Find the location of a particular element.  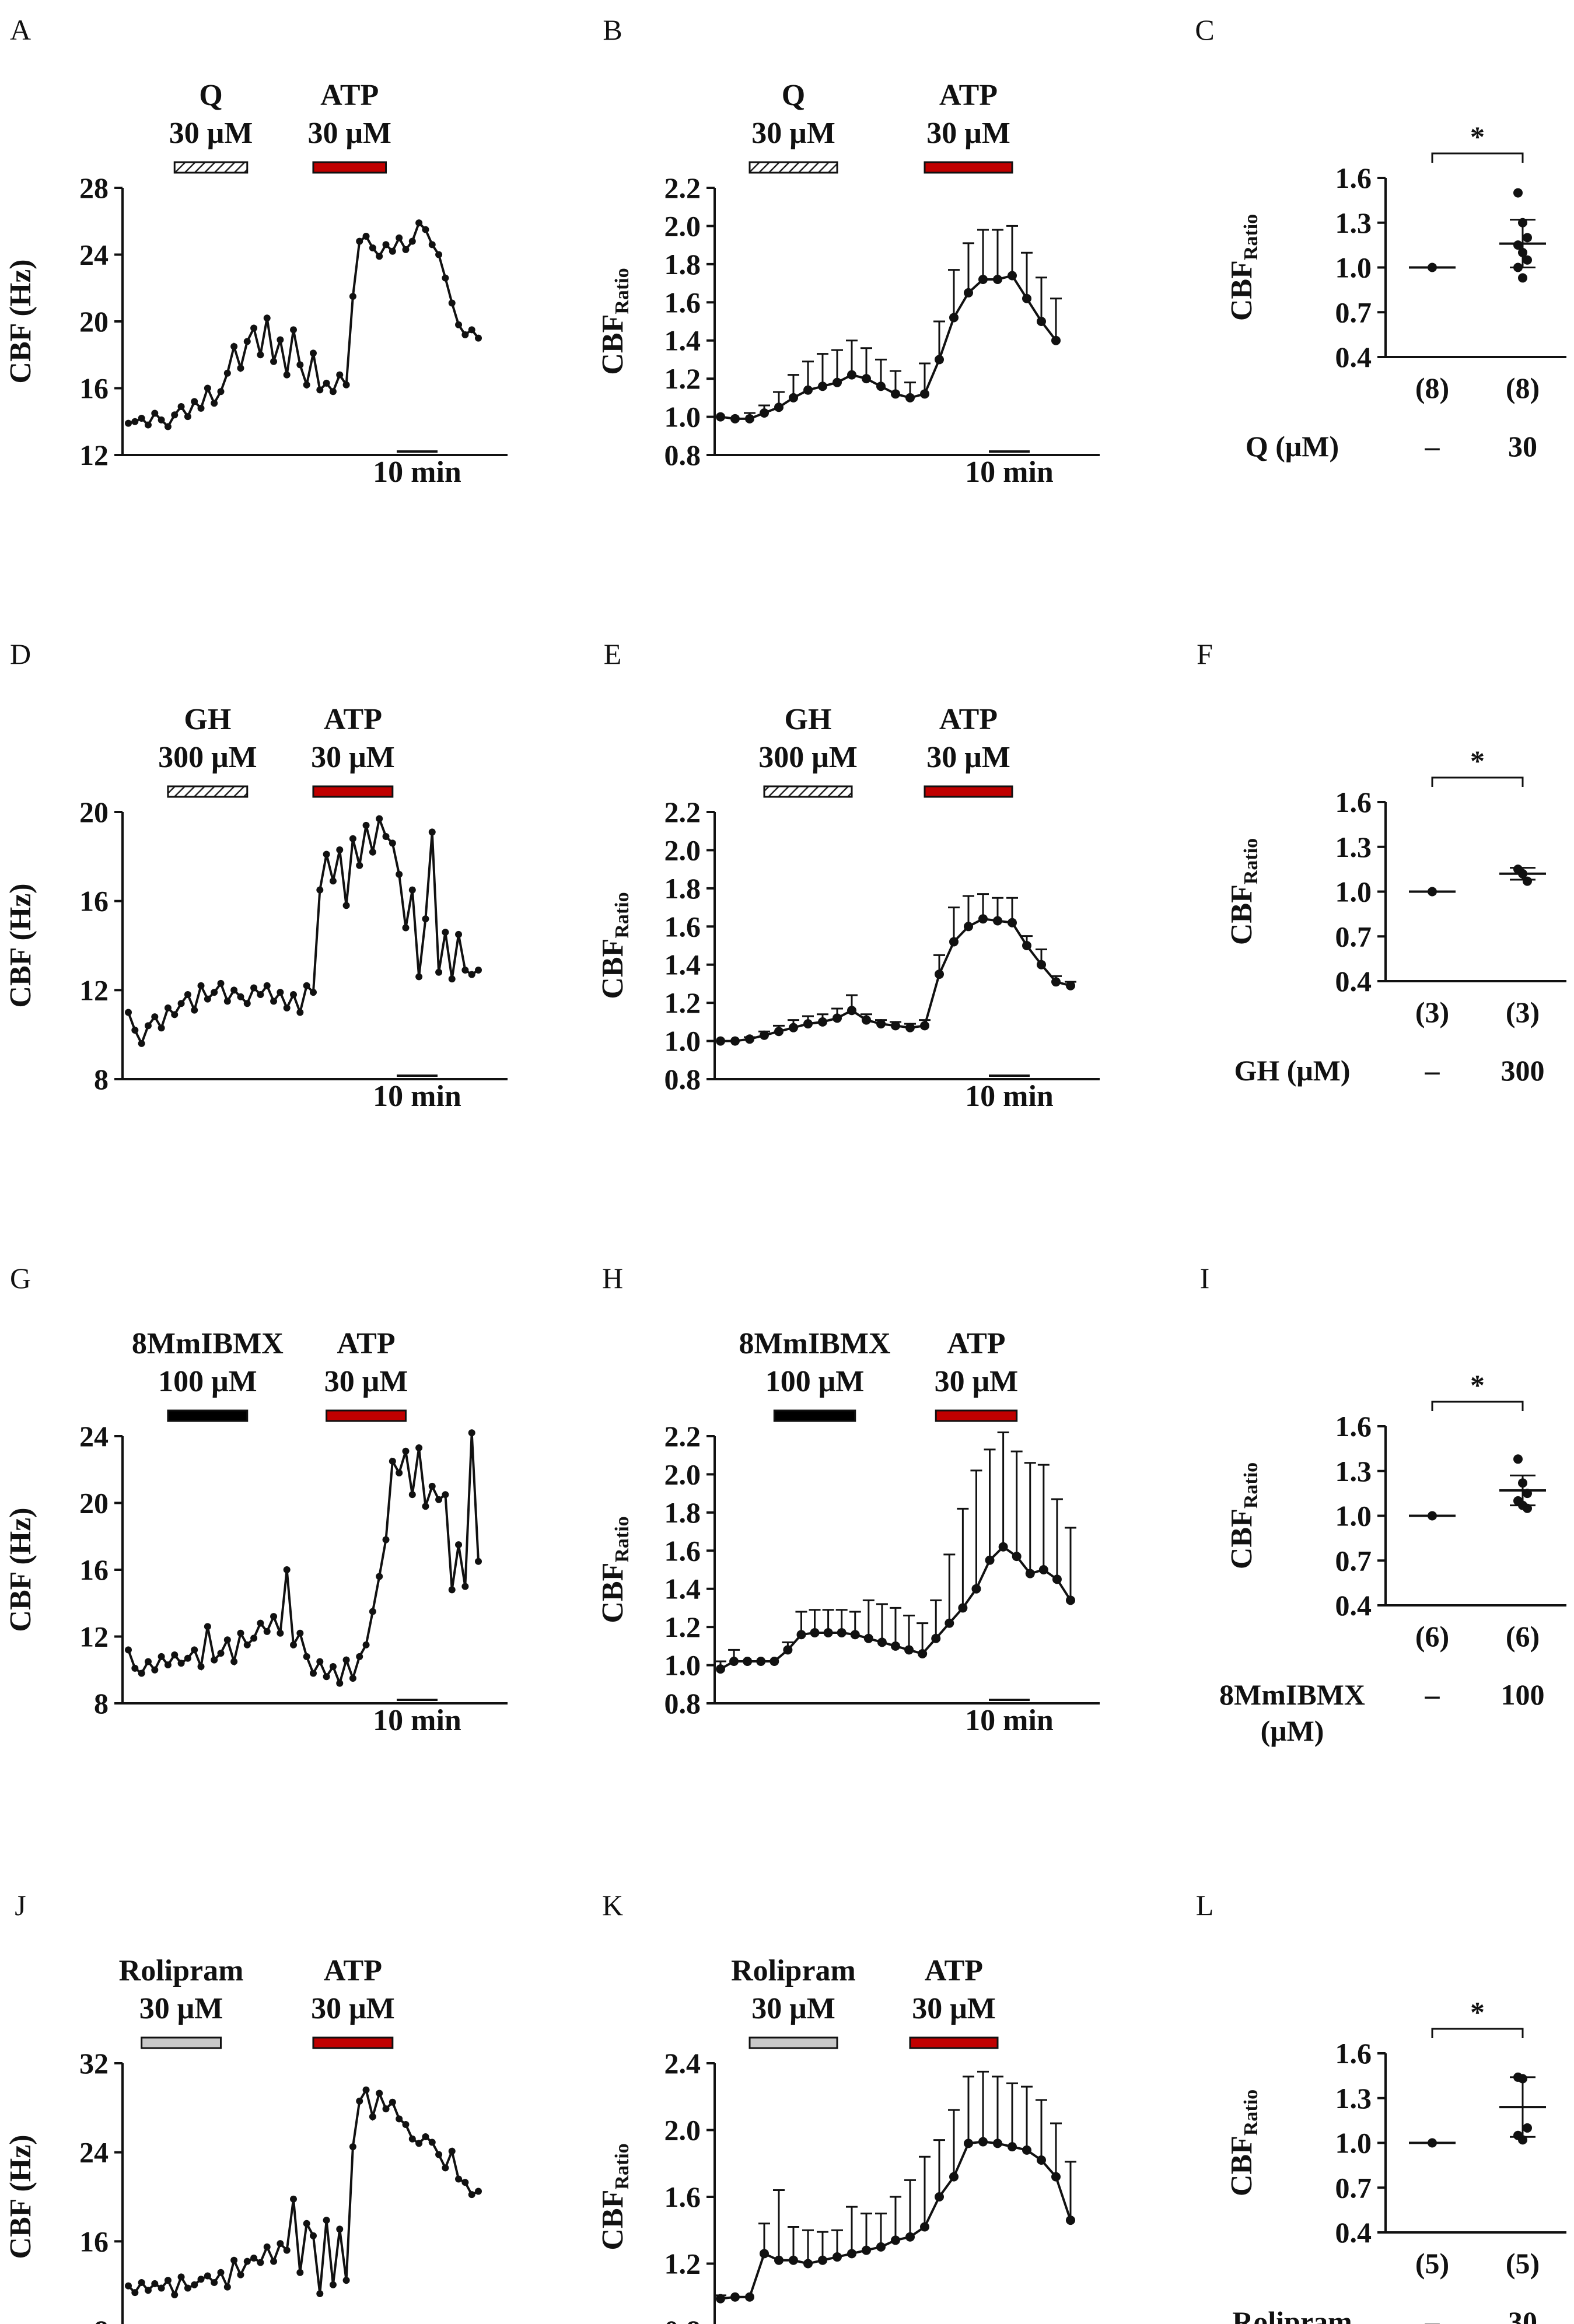

y-tick-label: 8 is located at coordinates (101, 1703).